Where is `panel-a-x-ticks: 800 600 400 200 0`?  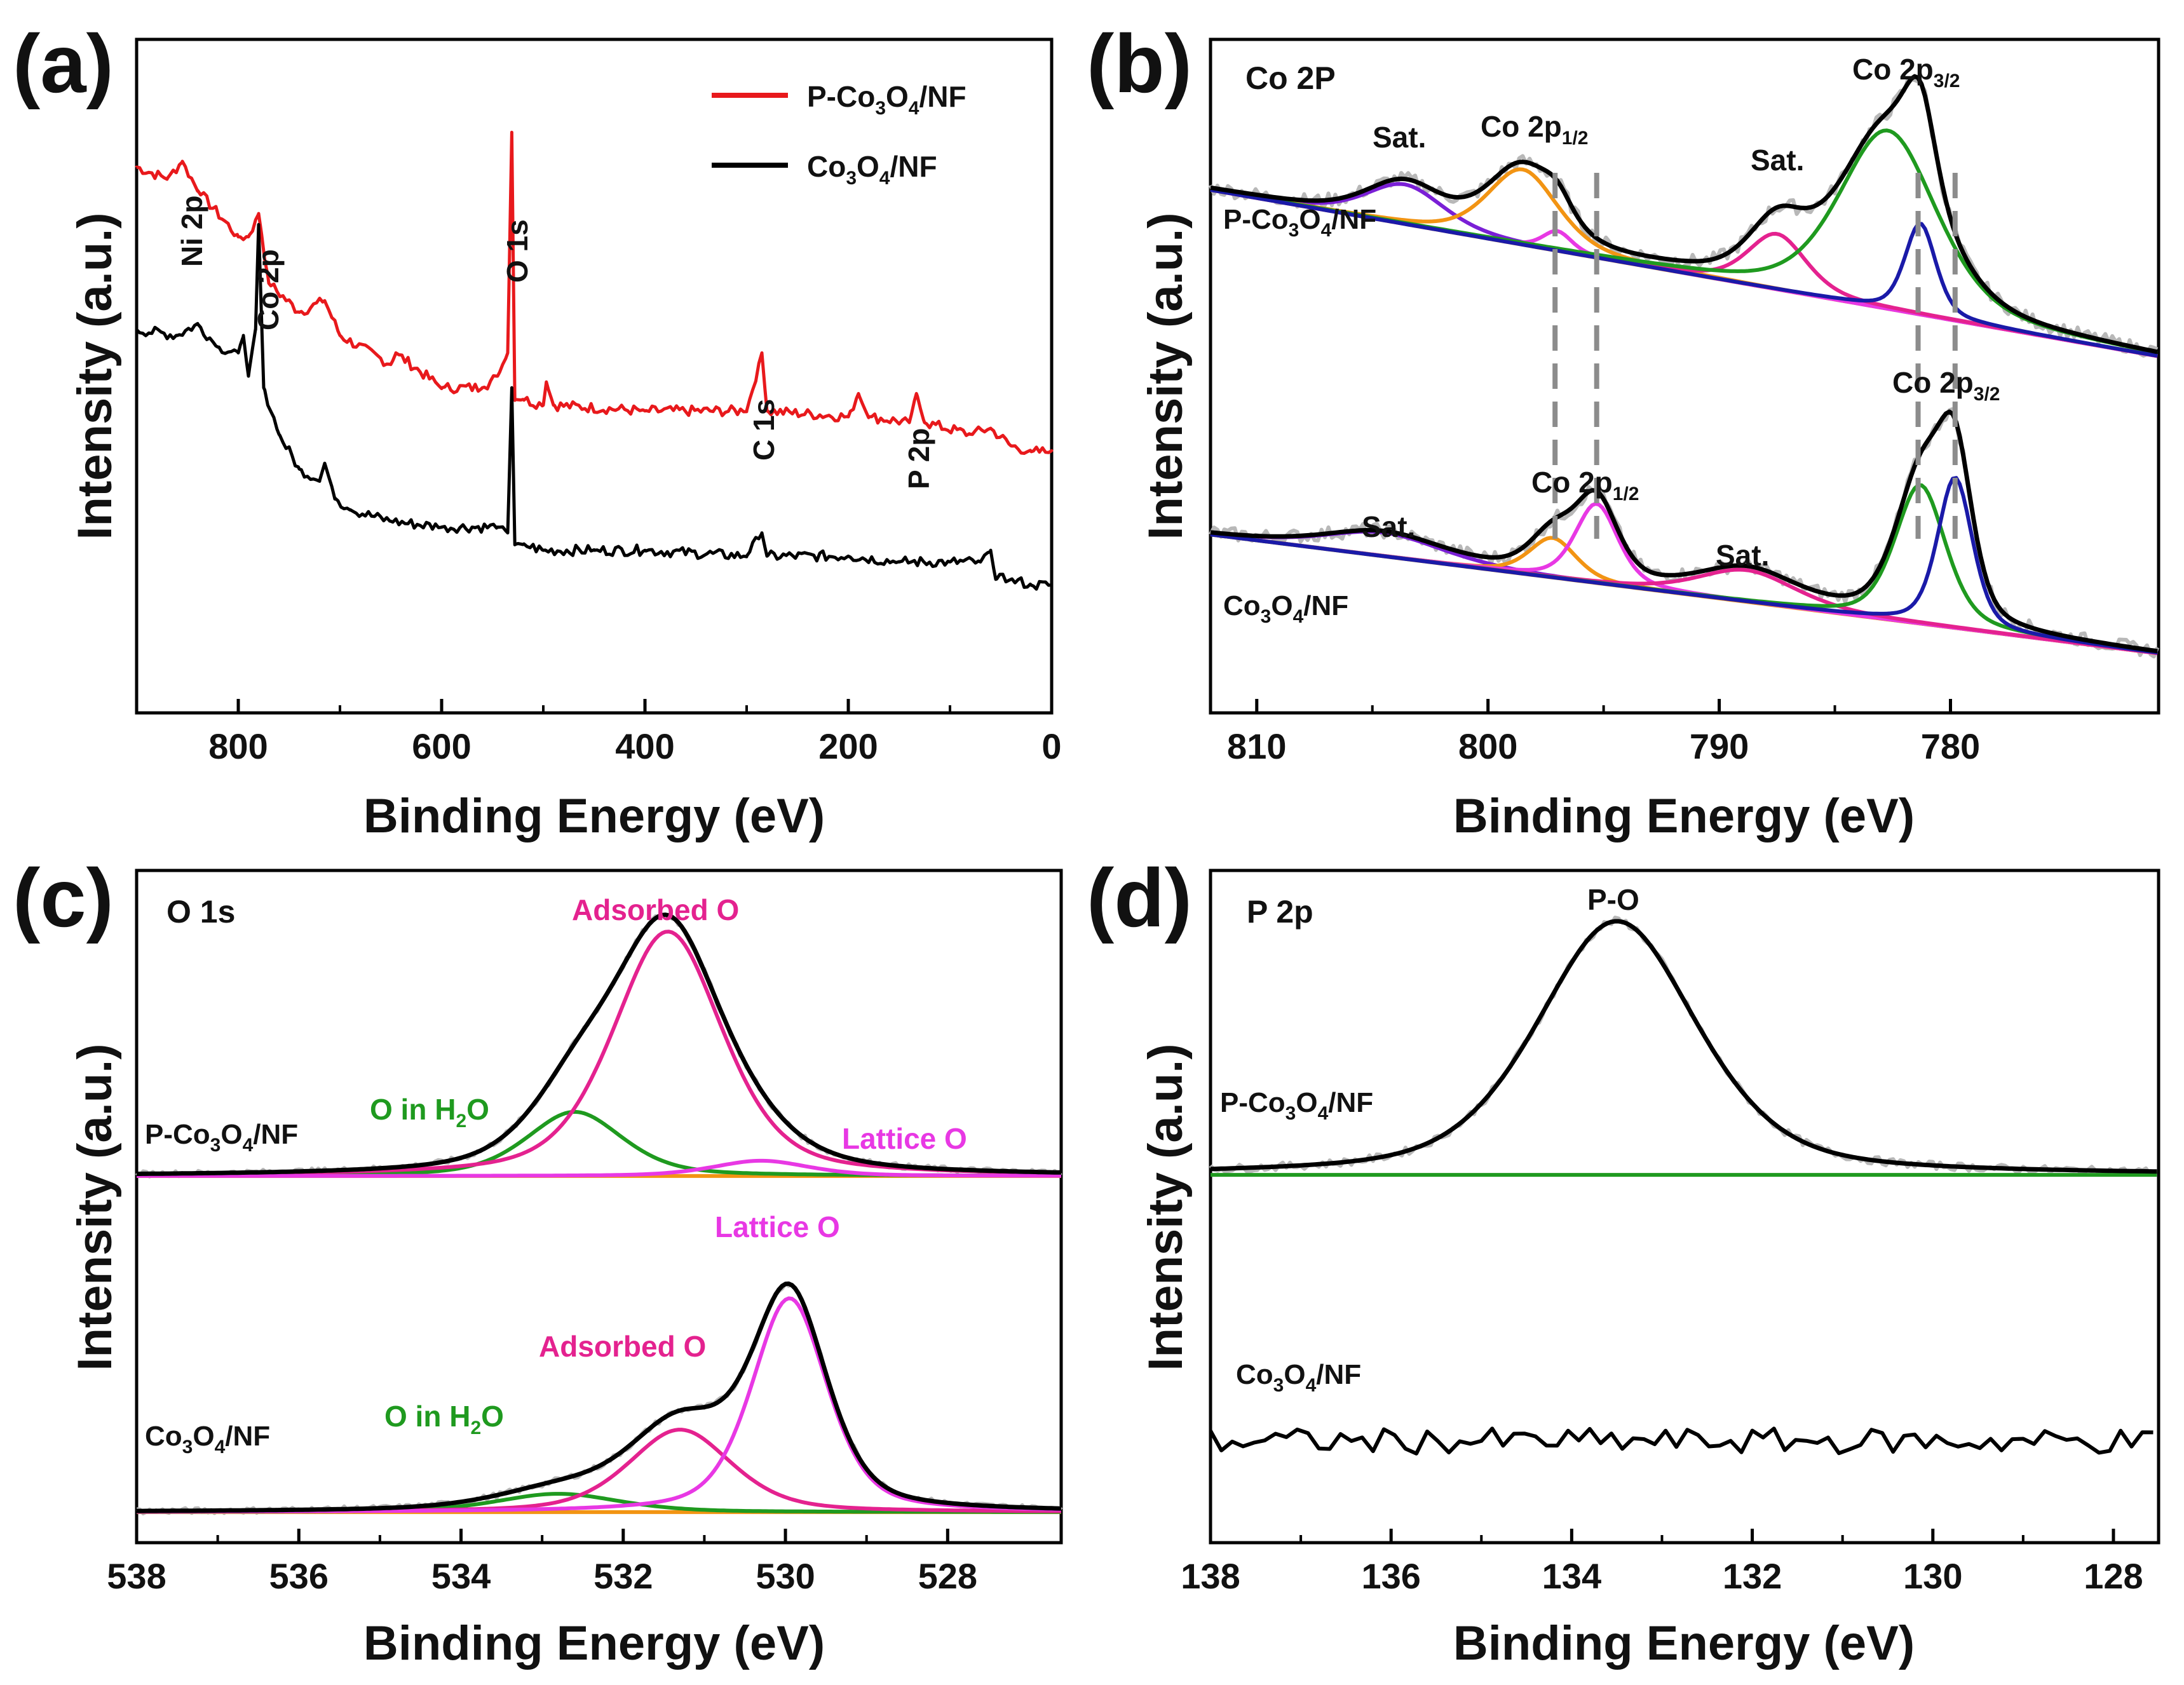 panel-a-x-ticks: 800 600 400 200 0 is located at coordinates (635, 732).